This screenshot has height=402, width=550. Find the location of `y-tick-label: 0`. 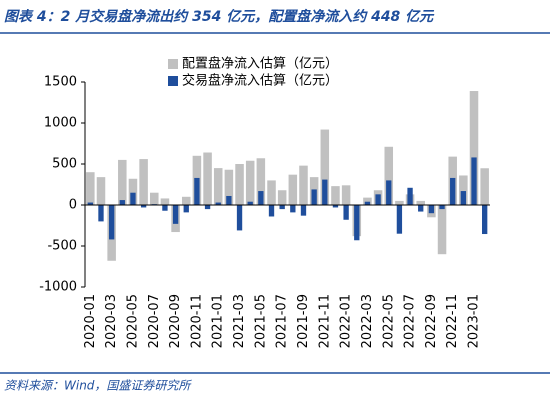

y-tick-label: 0 is located at coordinates (73, 205).